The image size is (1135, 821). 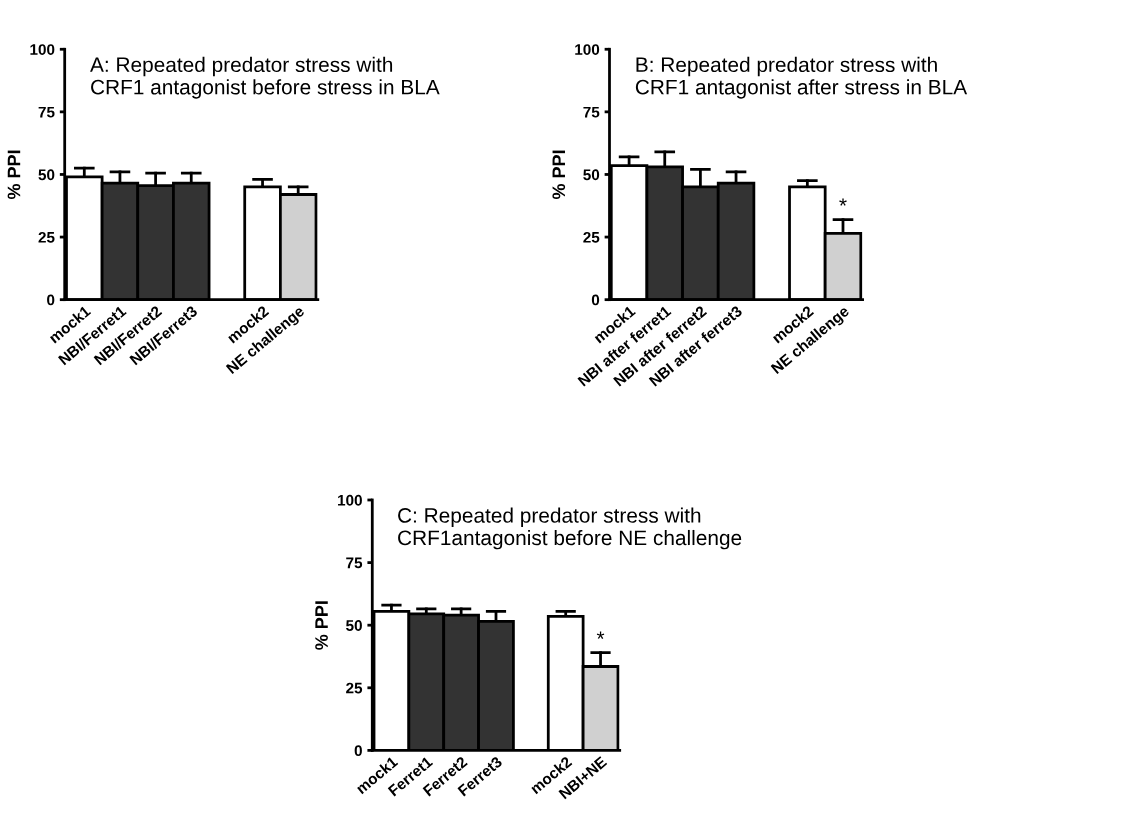 I want to click on text: B: Repeated predator stress with CRF1 antagonist after stress in BLA, so click(x=801, y=77).